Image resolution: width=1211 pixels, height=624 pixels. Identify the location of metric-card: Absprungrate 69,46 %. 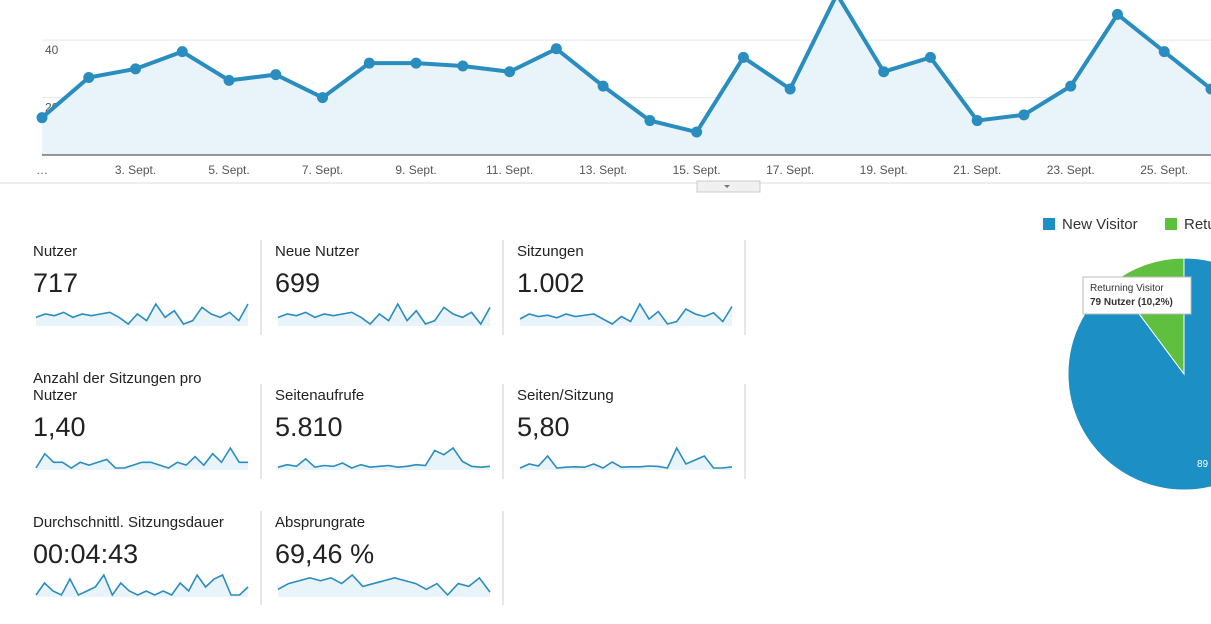
(389, 558).